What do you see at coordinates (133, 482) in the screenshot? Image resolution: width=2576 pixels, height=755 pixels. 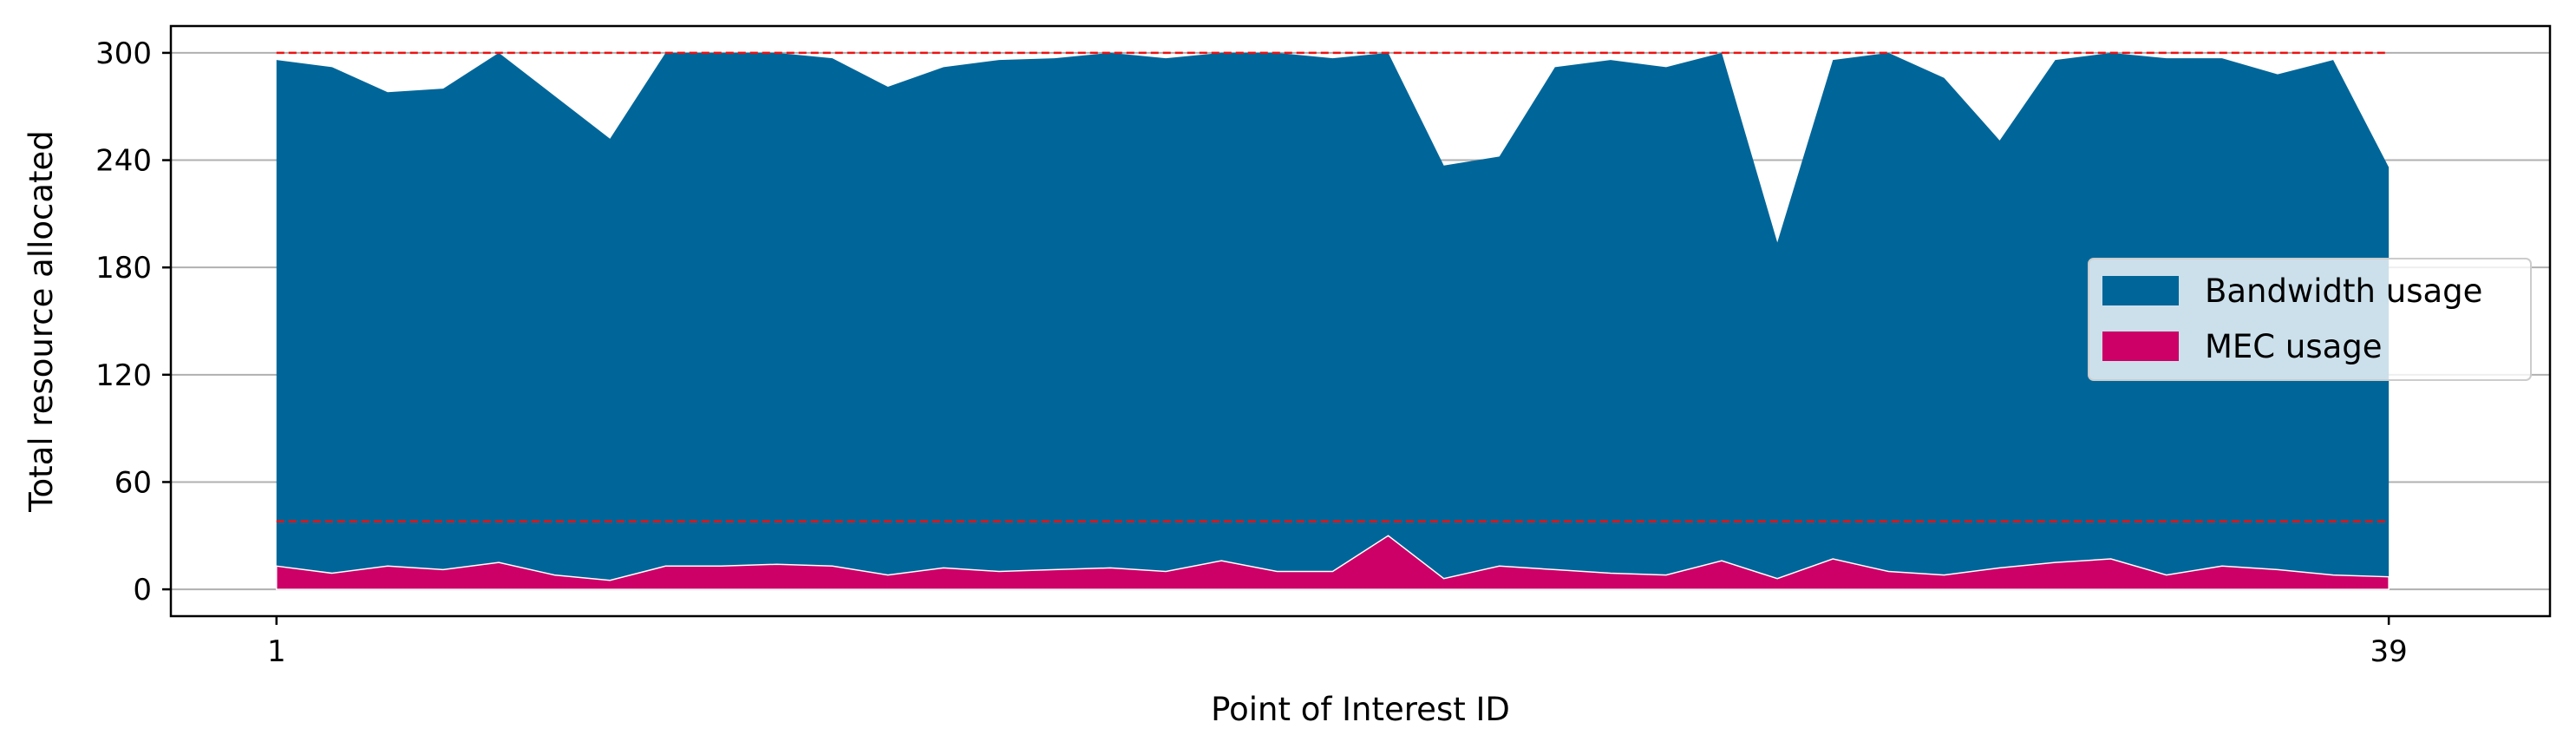 I see `y-tick-label: 60` at bounding box center [133, 482].